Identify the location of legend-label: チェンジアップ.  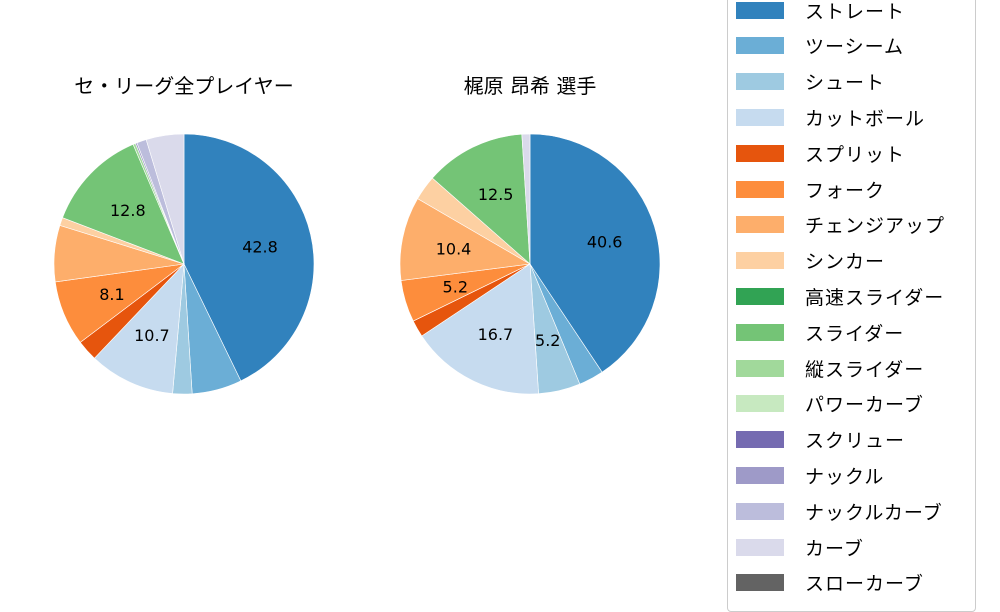
(875, 226).